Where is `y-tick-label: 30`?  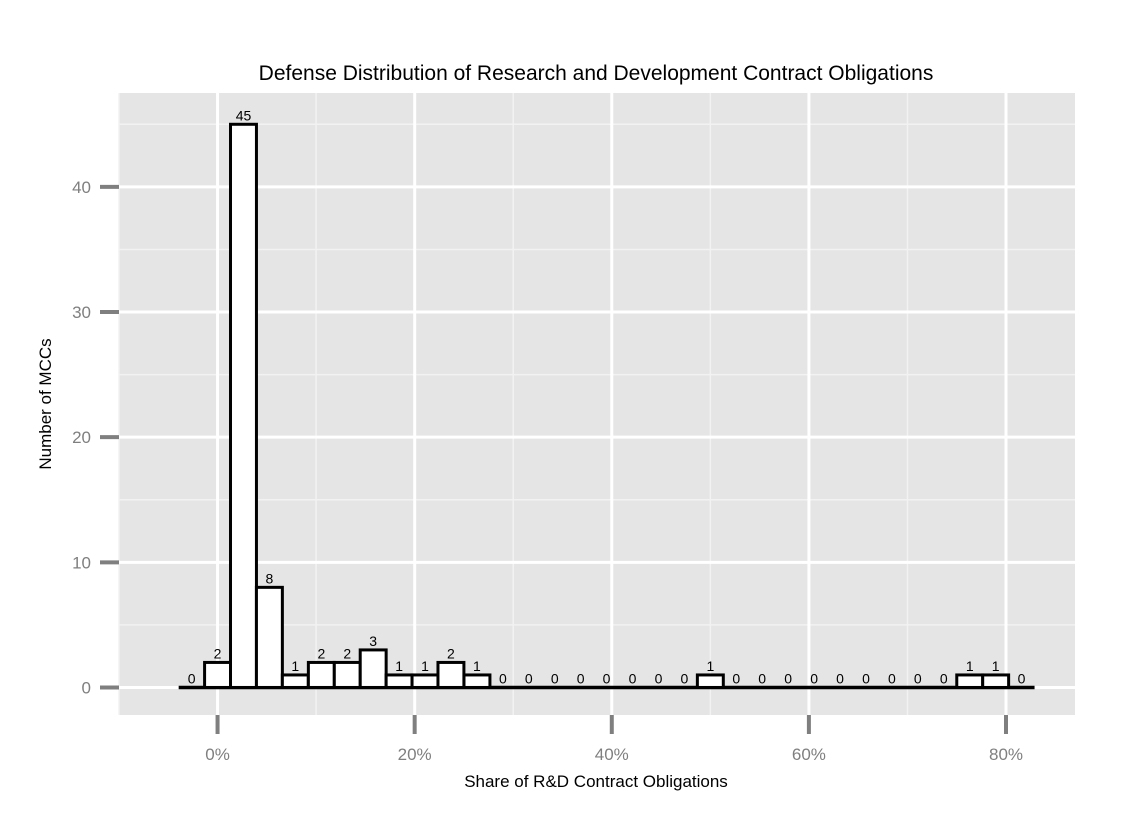 y-tick-label: 30 is located at coordinates (81, 312).